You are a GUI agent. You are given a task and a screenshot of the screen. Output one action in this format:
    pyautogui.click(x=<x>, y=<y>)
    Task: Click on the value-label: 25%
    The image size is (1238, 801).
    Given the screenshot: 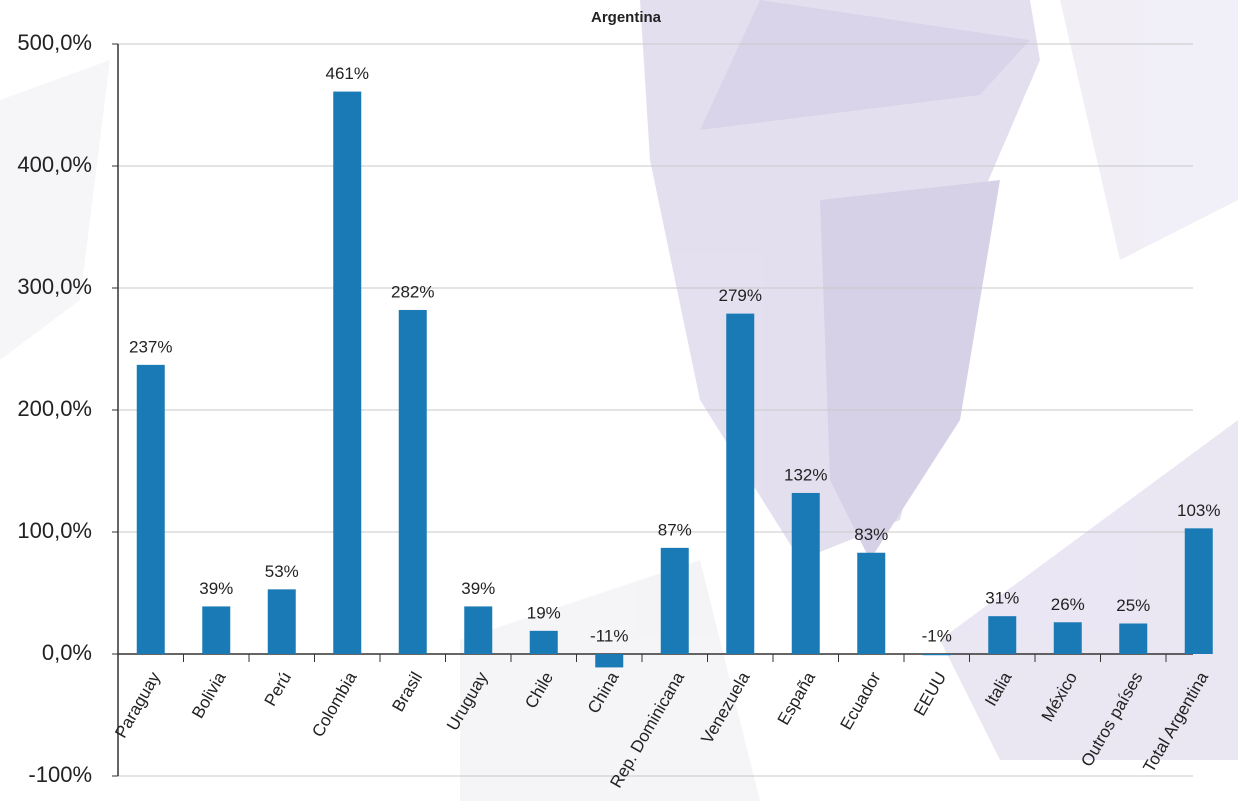 What is the action you would take?
    pyautogui.click(x=1133, y=605)
    